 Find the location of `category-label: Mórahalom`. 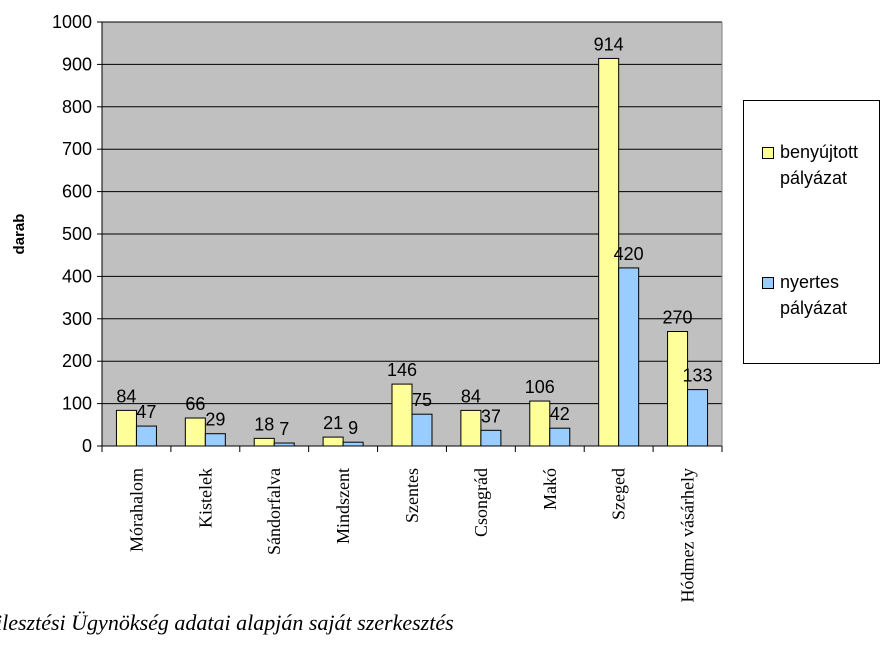

category-label: Mórahalom is located at coordinates (136, 510).